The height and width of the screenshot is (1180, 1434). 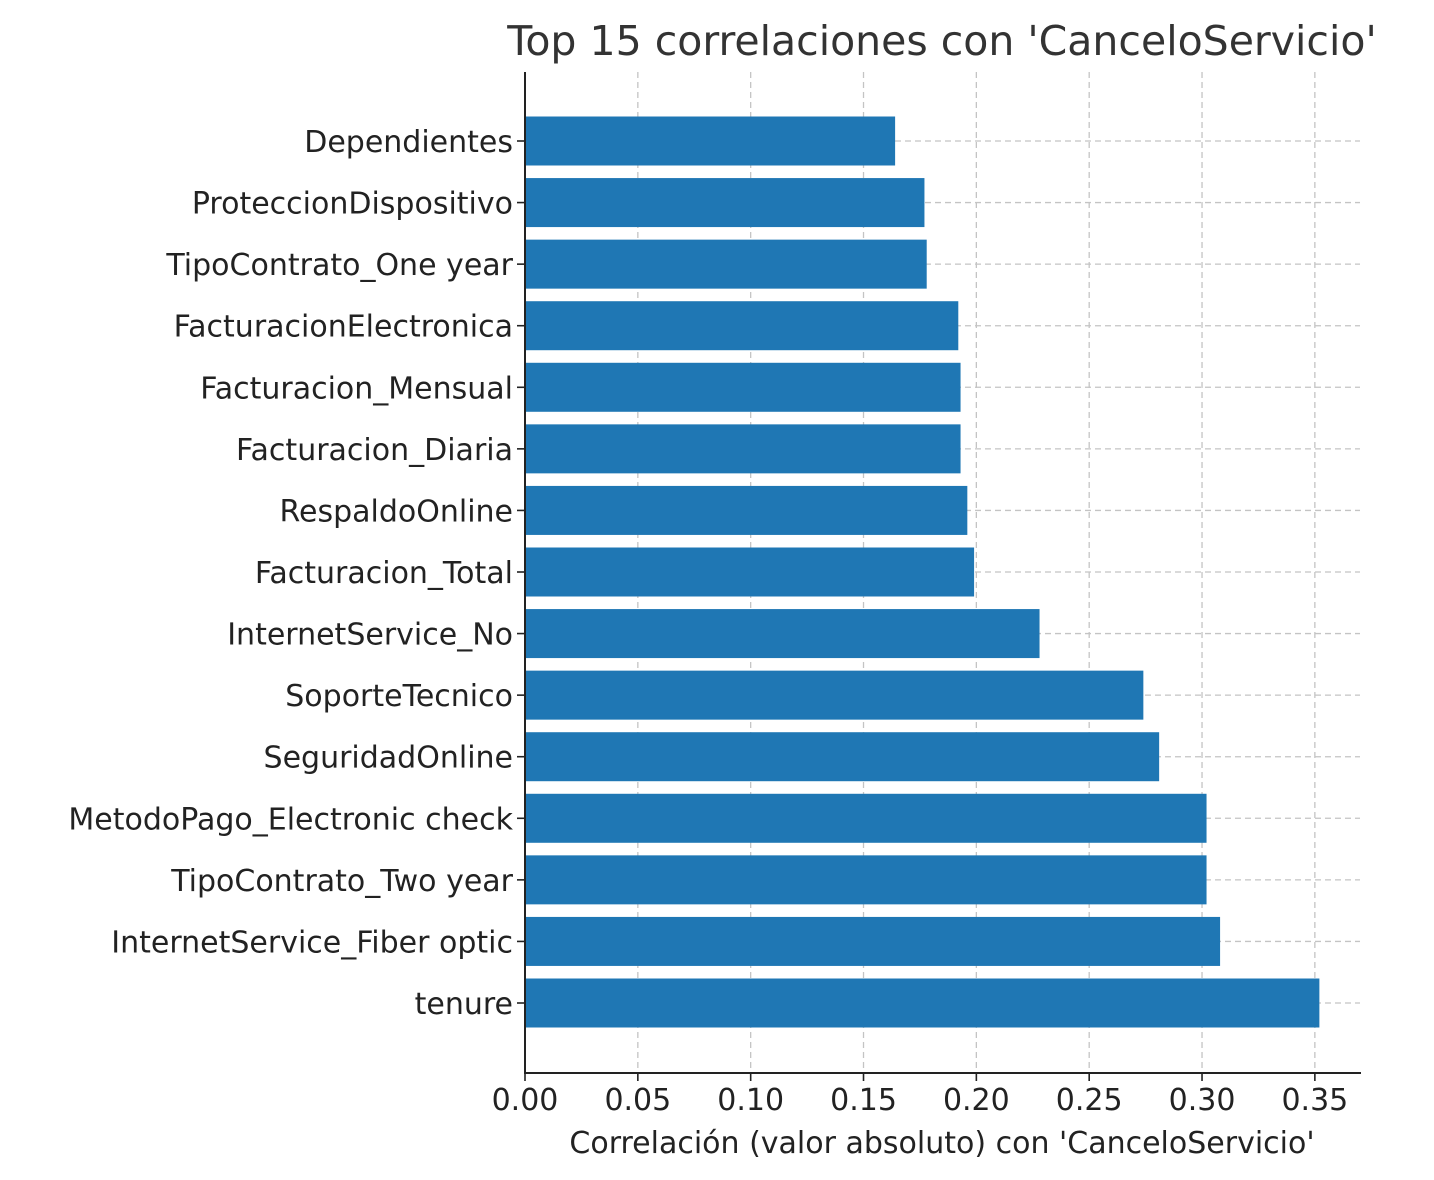 What do you see at coordinates (312, 942) in the screenshot?
I see `category-label: InternetService_Fiber optic` at bounding box center [312, 942].